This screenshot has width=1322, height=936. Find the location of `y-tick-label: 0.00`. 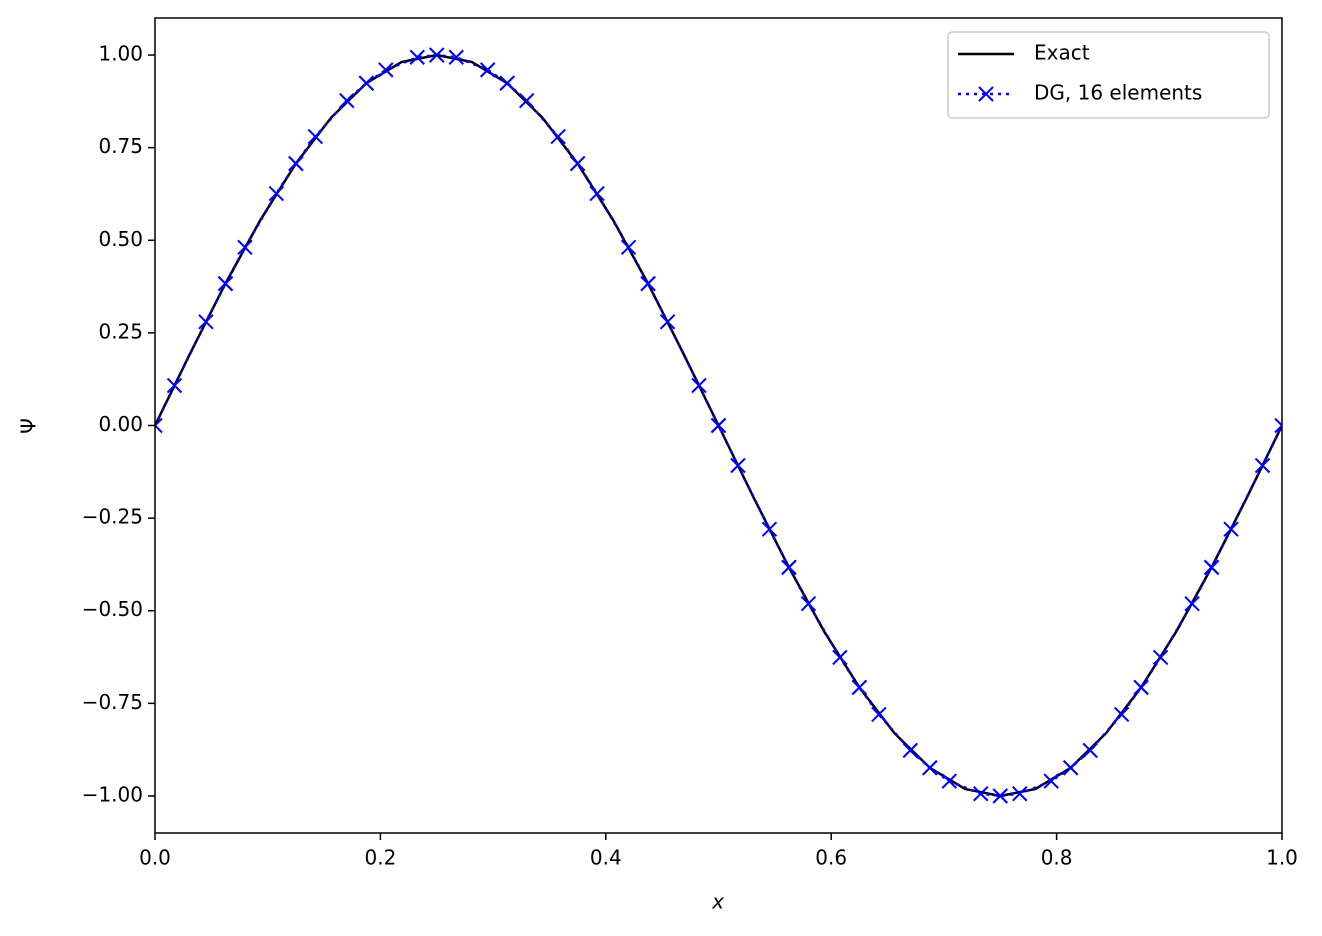

y-tick-label: 0.00 is located at coordinates (120, 424).